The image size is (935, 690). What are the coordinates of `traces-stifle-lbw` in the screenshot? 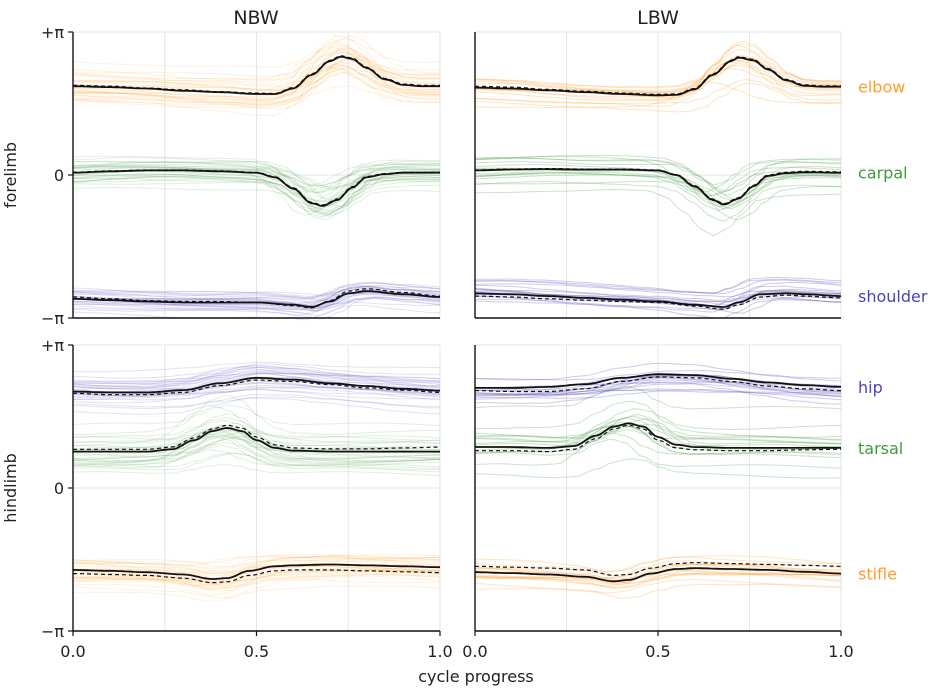 It's located at (658, 577).